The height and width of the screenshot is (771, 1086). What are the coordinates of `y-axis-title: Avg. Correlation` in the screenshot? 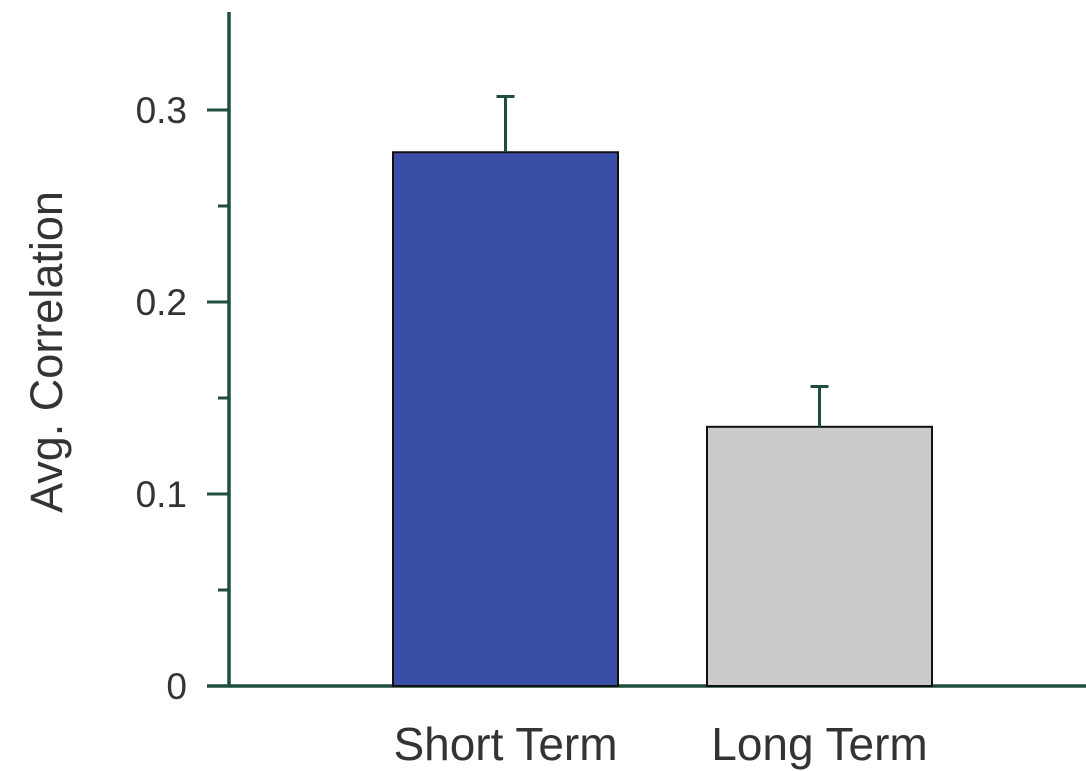 It's located at (46, 352).